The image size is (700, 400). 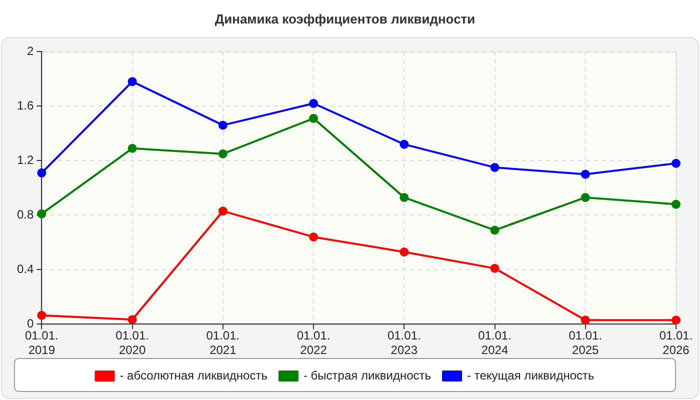 I want to click on x-tick-label: 01.01. 2025, so click(x=585, y=343).